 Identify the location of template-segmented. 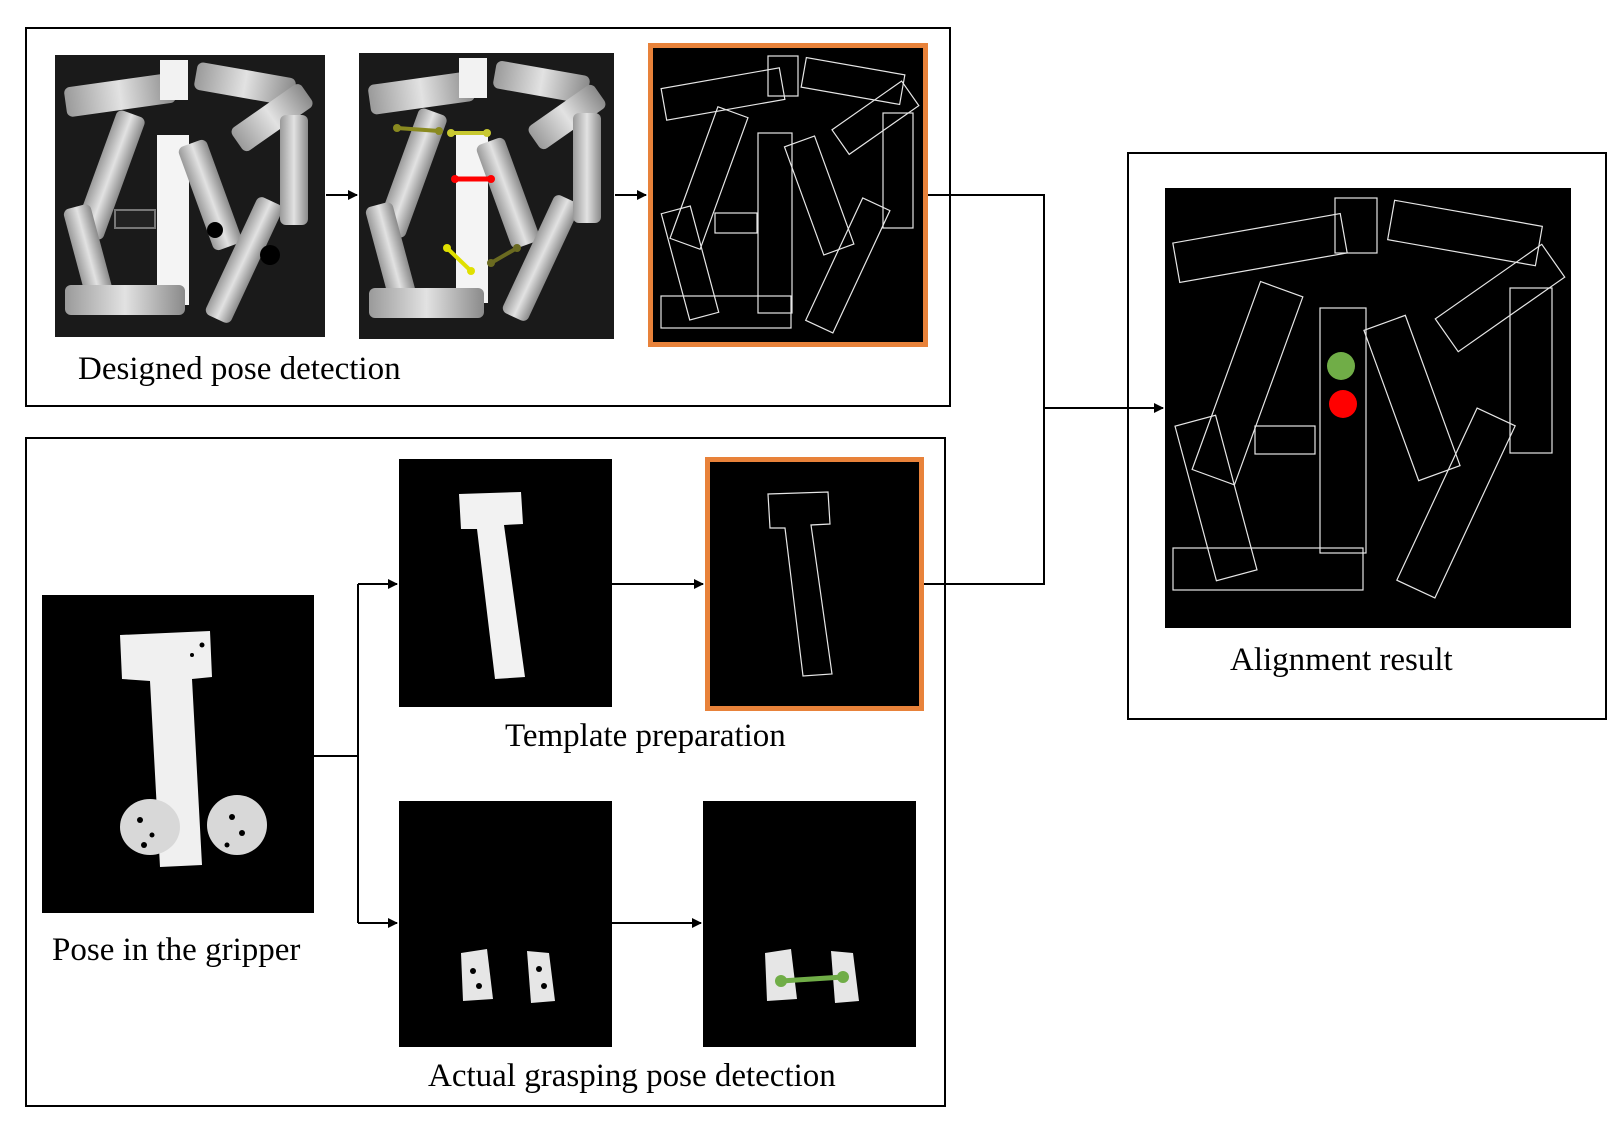
(505, 583).